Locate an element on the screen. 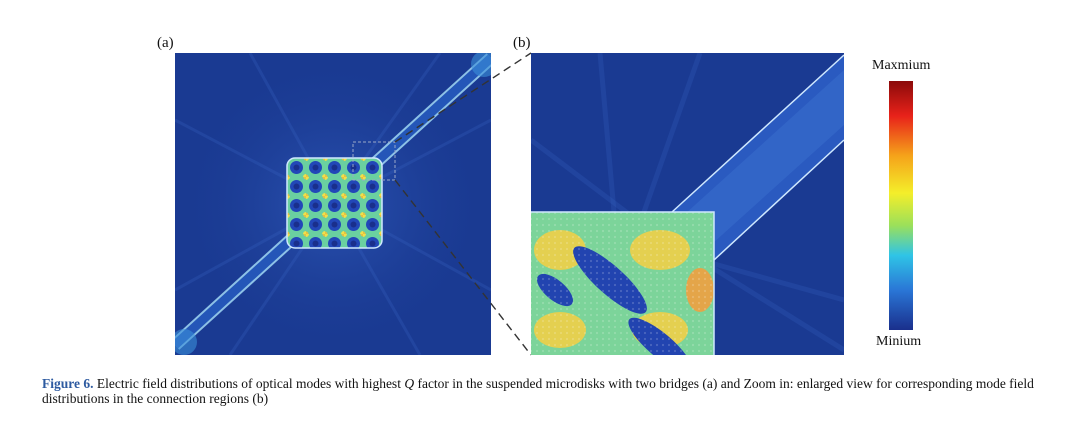 The height and width of the screenshot is (434, 1084). colorbar-max-label: Maxmium is located at coordinates (901, 65).